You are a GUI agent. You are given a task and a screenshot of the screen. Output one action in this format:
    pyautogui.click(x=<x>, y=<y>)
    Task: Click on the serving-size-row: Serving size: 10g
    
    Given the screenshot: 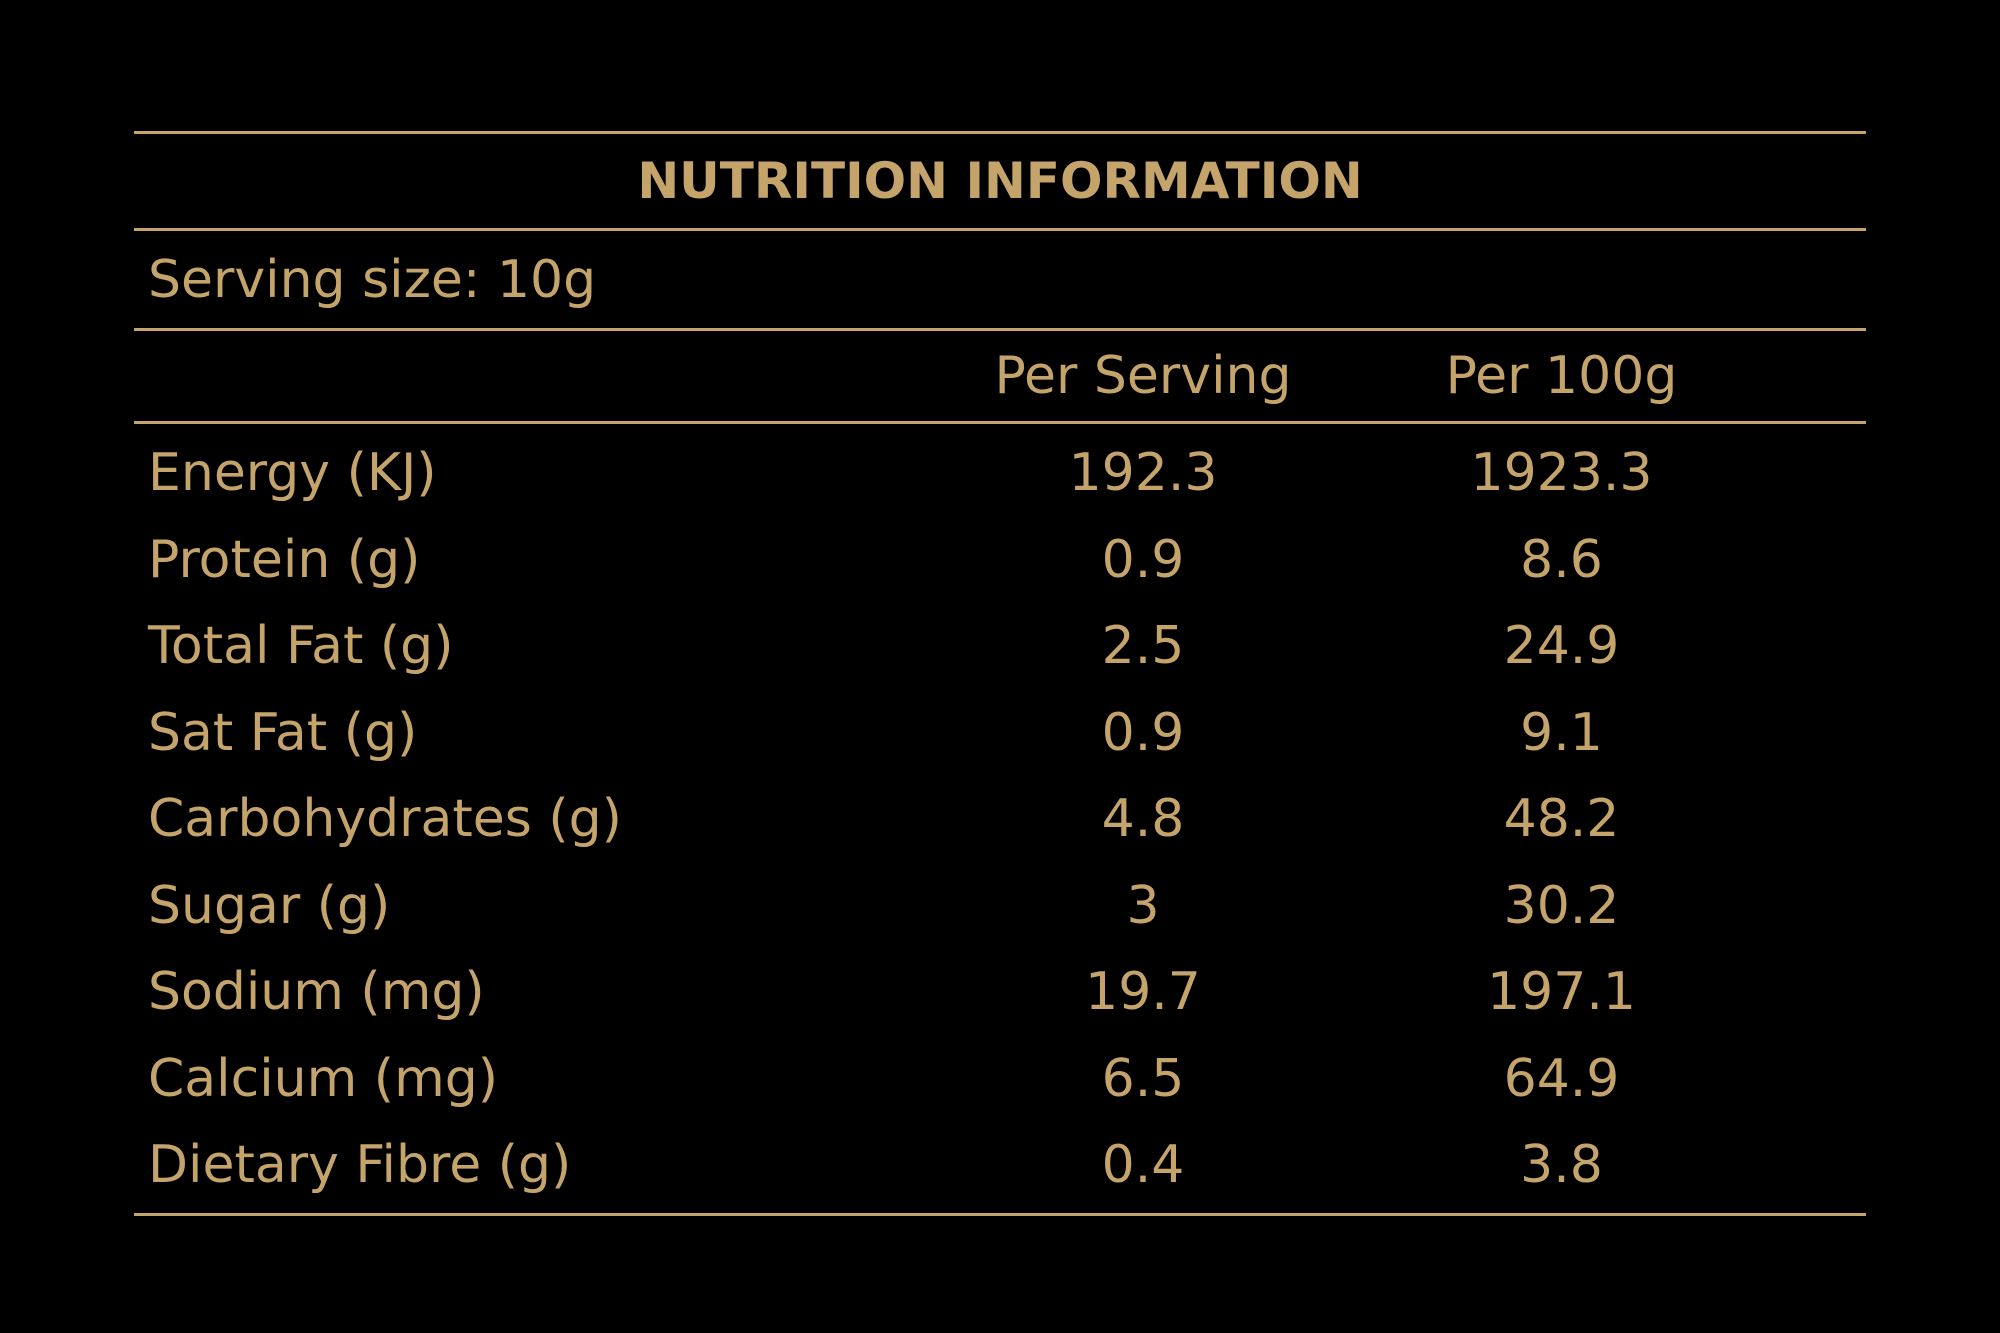 What is the action you would take?
    pyautogui.click(x=1000, y=279)
    